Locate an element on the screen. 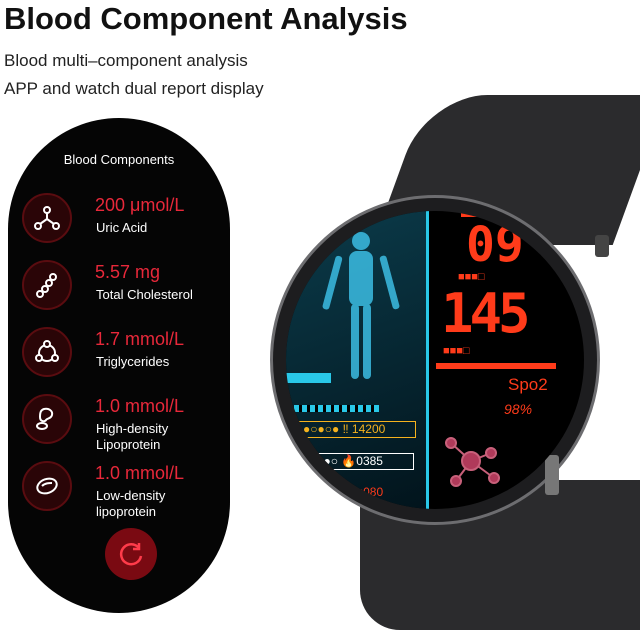 Image resolution: width=640 pixels, height=630 pixels. progress-stripes is located at coordinates (336, 408).